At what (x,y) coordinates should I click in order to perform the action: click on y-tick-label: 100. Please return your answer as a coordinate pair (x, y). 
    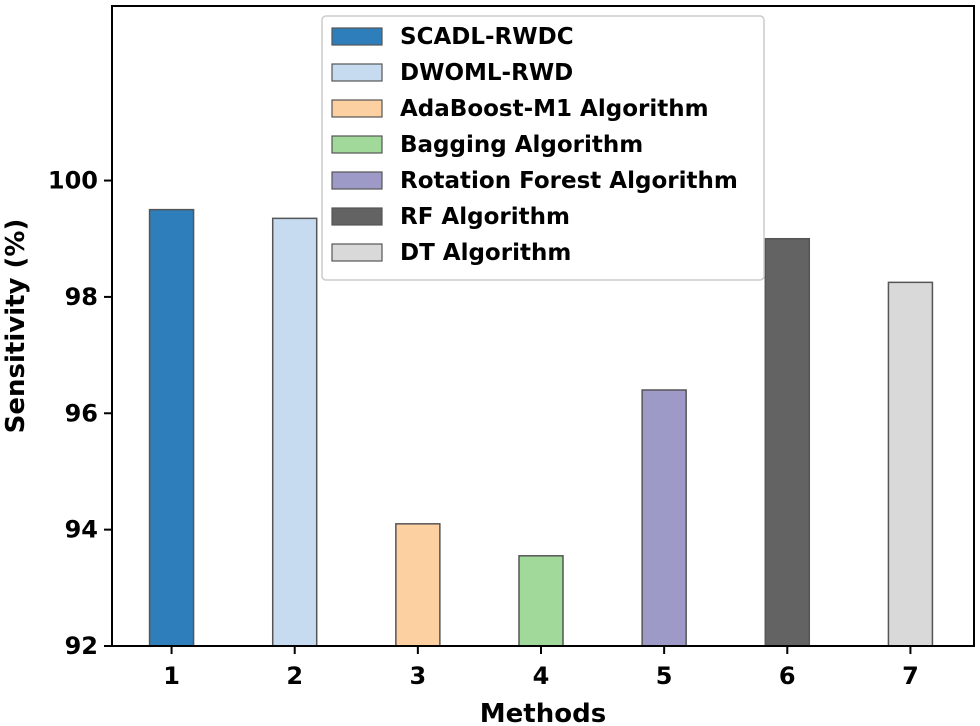
    Looking at the image, I should click on (73, 181).